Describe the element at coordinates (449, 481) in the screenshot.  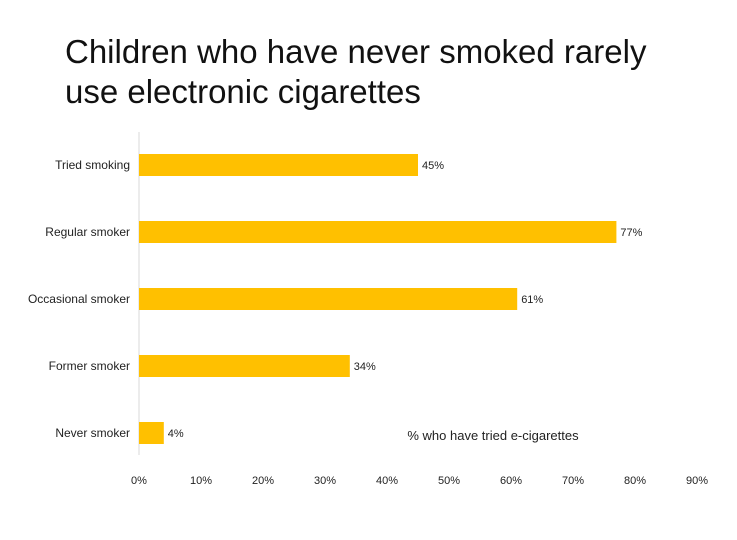
I see `x-tick-label: 50%` at that location.